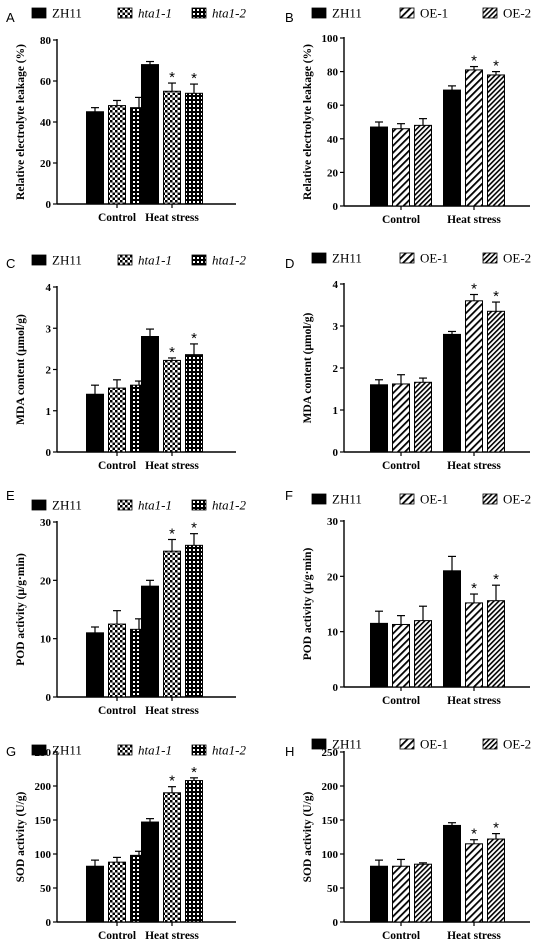  What do you see at coordinates (434, 13) in the screenshot?
I see `legend-label: OE-1` at bounding box center [434, 13].